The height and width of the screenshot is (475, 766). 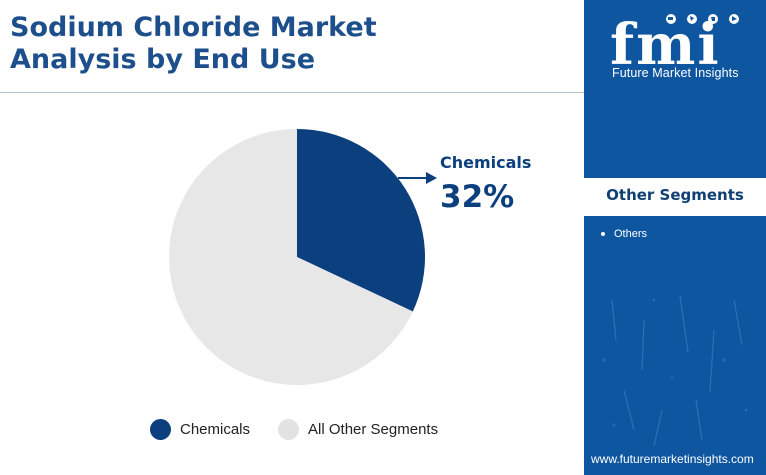 I want to click on legend-label-other-segments: All Other Segments, so click(x=373, y=429).